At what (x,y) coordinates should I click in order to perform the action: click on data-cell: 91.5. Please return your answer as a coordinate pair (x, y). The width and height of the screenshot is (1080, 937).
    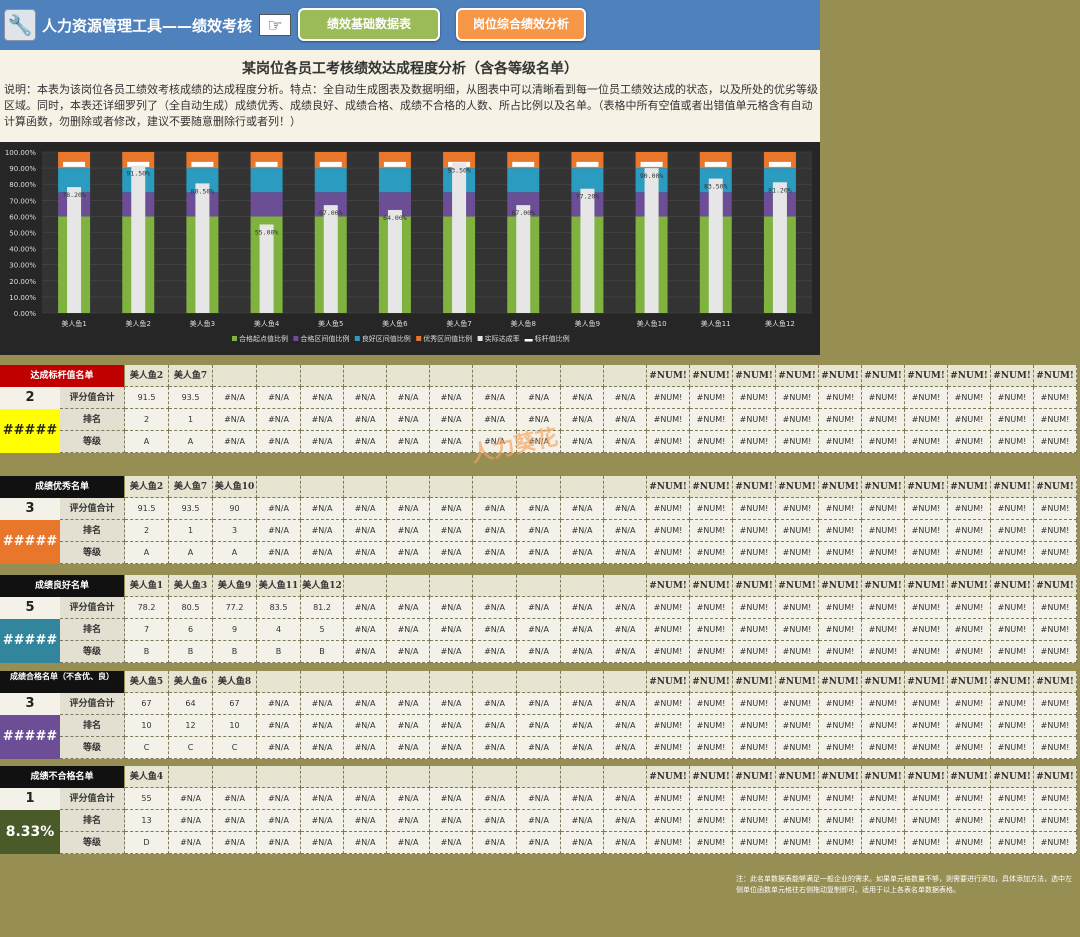
    Looking at the image, I should click on (147, 398).